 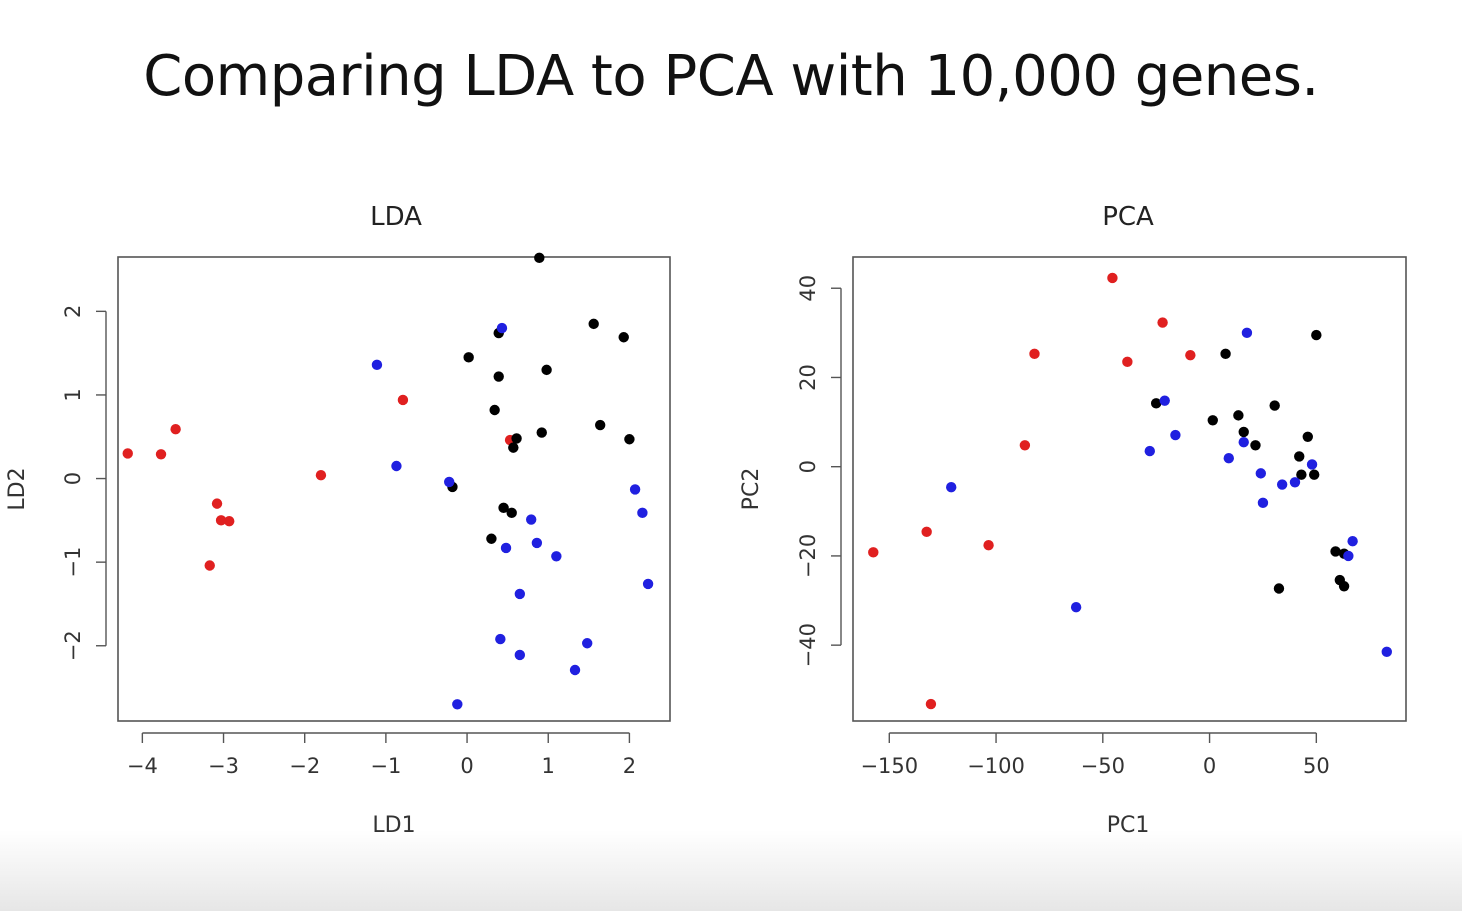 I want to click on x-tick-label: −100, so click(x=996, y=766).